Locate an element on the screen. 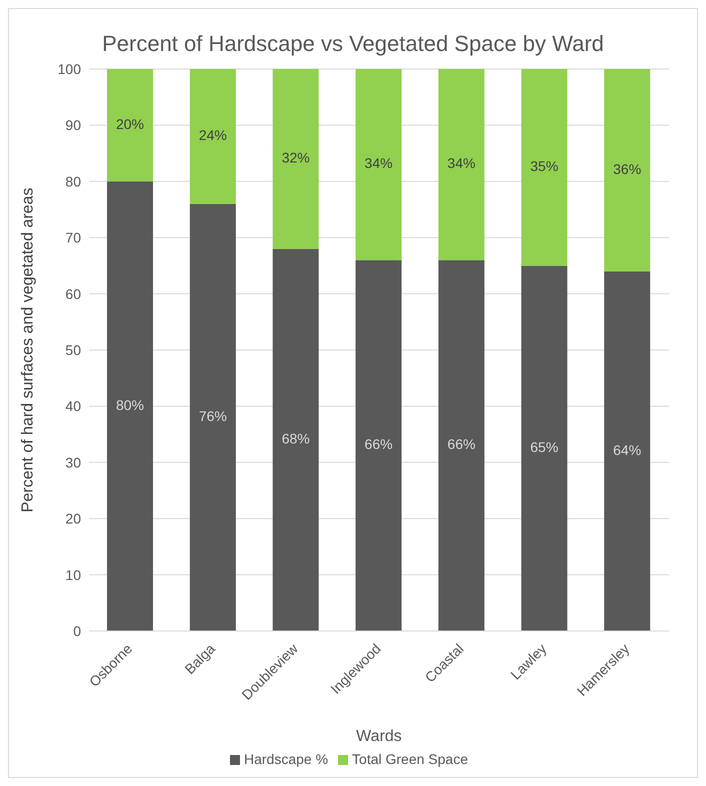 This screenshot has height=786, width=706. y-tick-label: 100 is located at coordinates (70, 68).